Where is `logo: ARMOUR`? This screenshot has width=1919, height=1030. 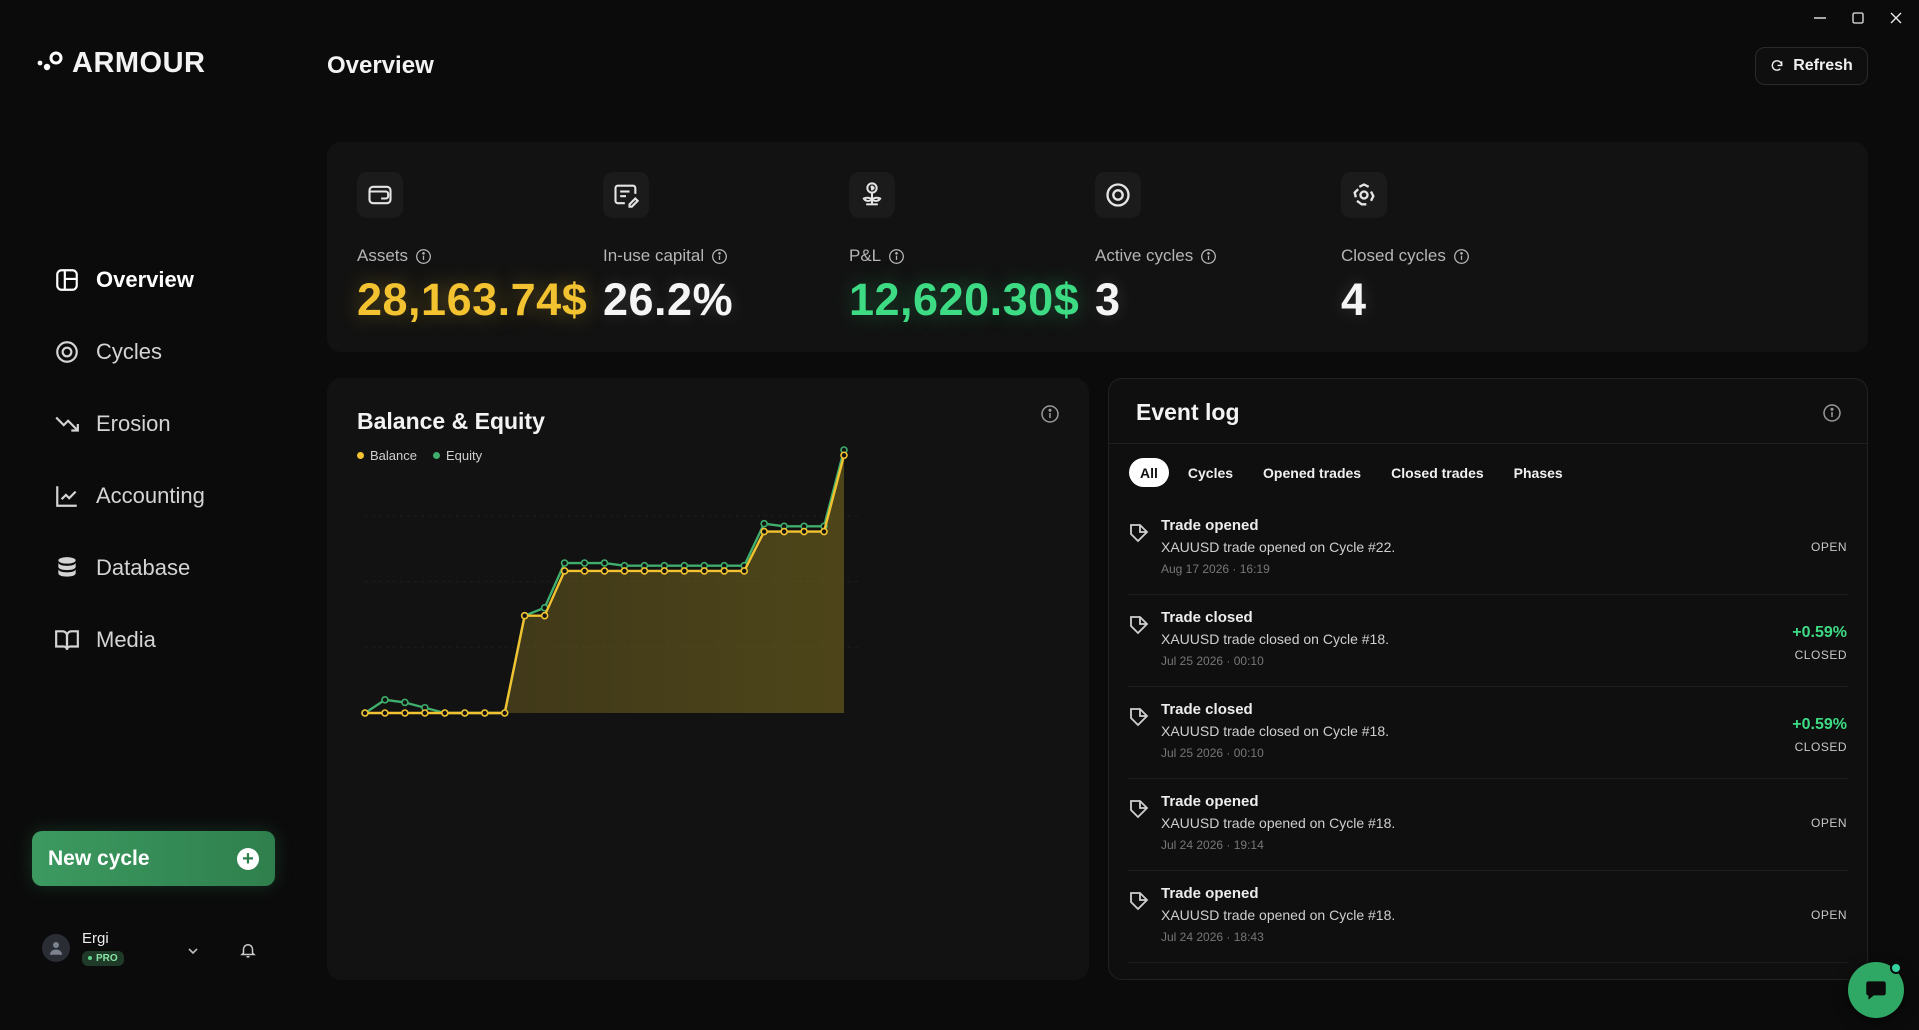
logo: ARMOUR is located at coordinates (121, 63).